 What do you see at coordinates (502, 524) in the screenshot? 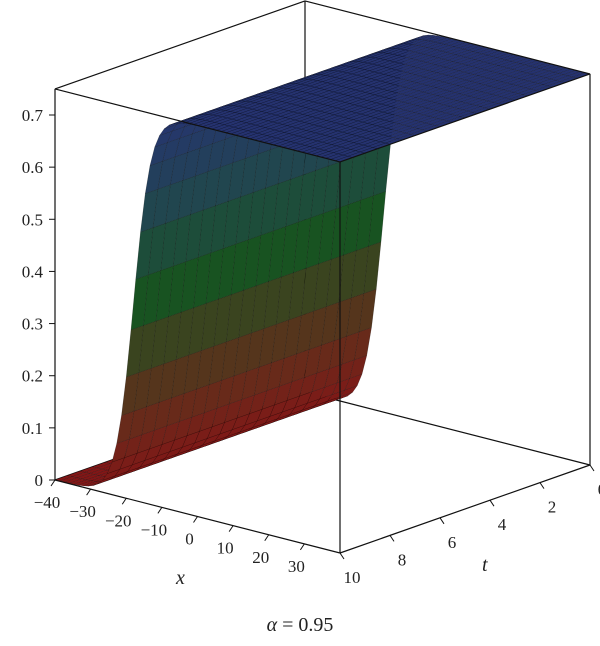
I see `t-tick-label: 4` at bounding box center [502, 524].